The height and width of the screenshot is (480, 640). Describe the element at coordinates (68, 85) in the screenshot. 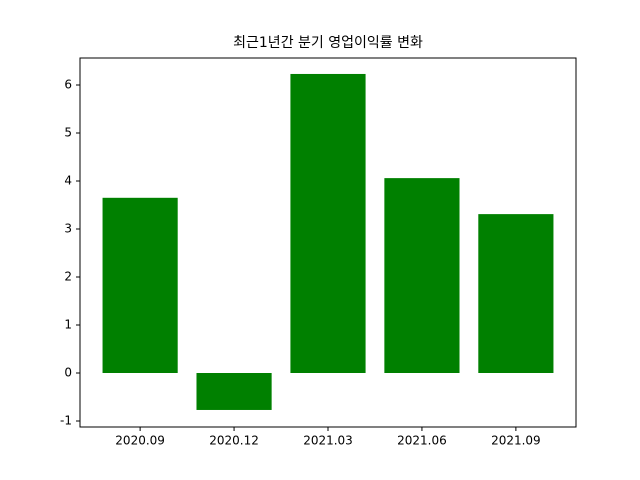

I see `y-tick-label: 6` at that location.